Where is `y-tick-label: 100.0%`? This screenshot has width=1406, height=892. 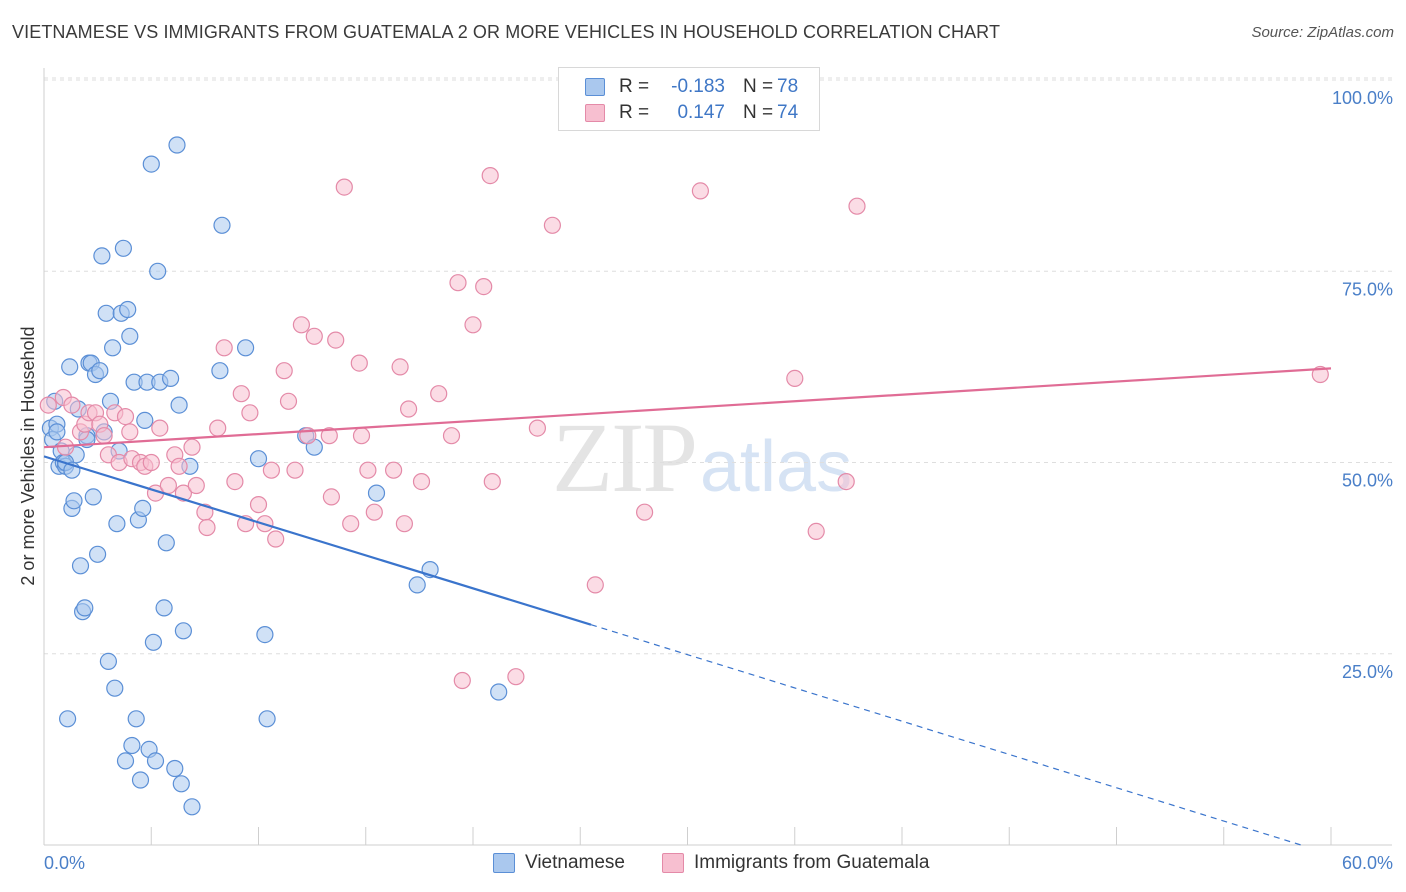
y-tick-label: 100.0% is located at coordinates (1362, 98).